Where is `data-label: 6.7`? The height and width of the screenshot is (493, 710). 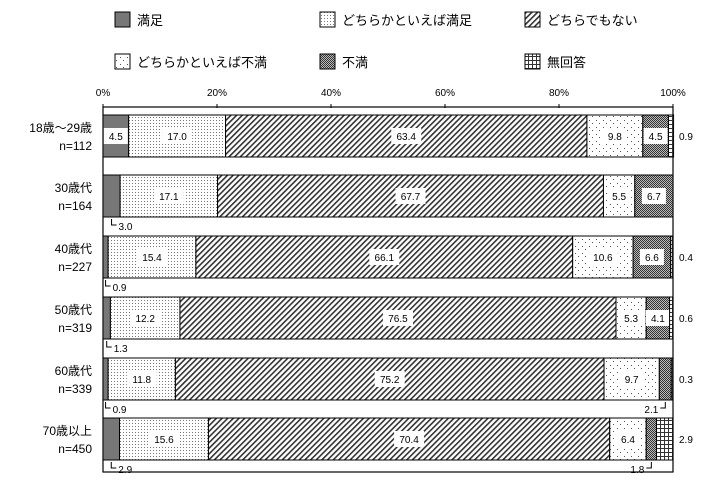 data-label: 6.7 is located at coordinates (654, 197).